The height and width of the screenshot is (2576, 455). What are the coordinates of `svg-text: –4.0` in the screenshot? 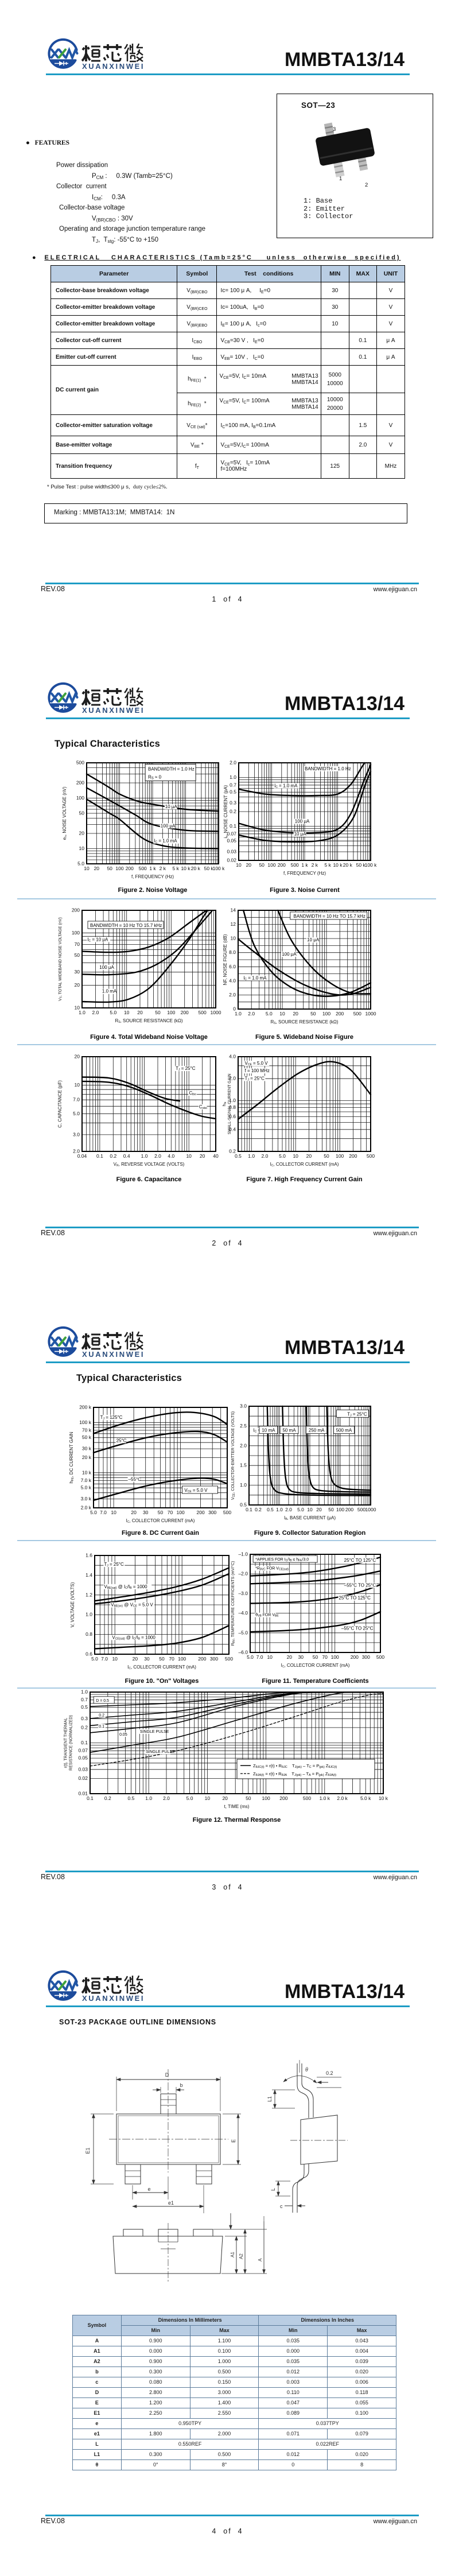 It's located at (243, 1613).